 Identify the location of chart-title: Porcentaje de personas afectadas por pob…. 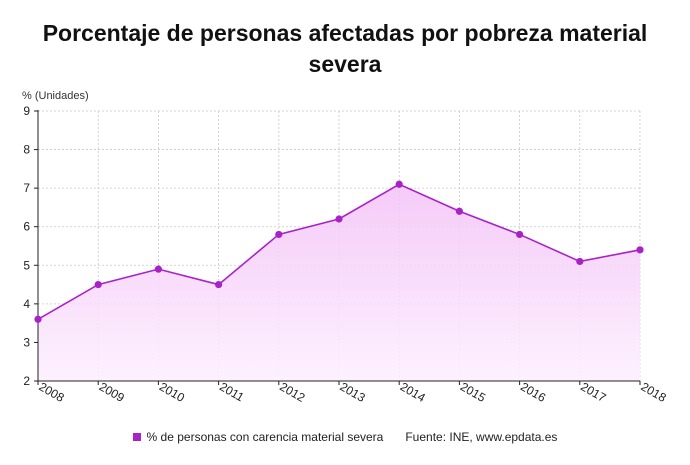
(345, 48).